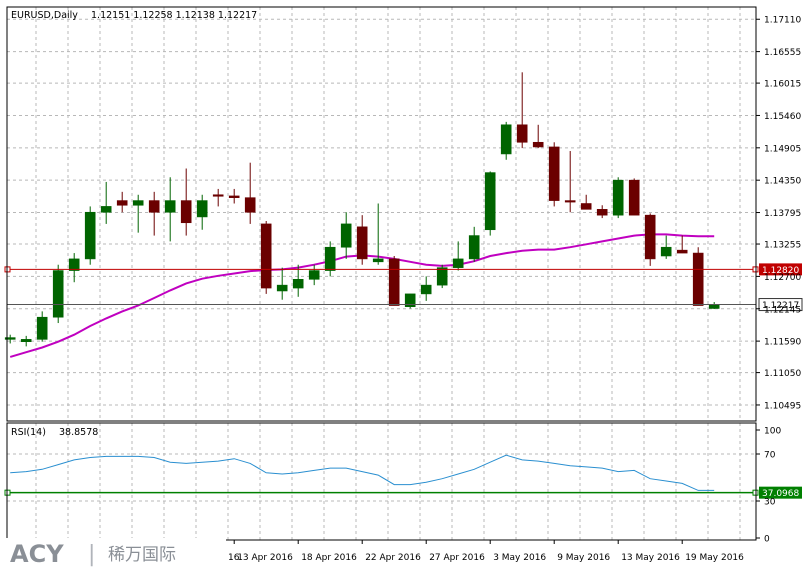 This screenshot has width=808, height=579. What do you see at coordinates (234, 558) in the screenshot?
I see `partial-date-label: 16` at bounding box center [234, 558].